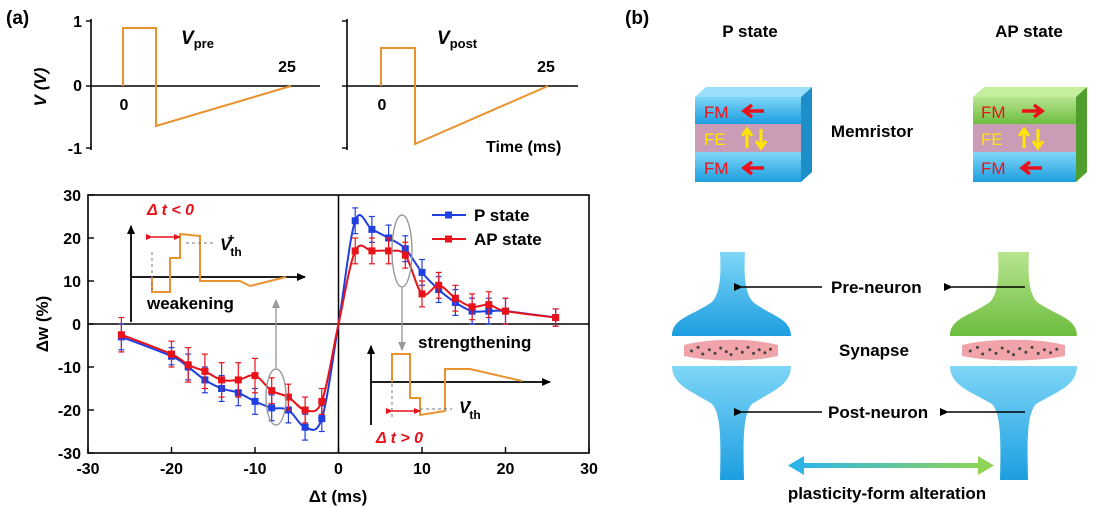 The height and width of the screenshot is (507, 1097). Describe the element at coordinates (747, 137) in the screenshot. I see `p-fe-arrow-up-icon` at that location.